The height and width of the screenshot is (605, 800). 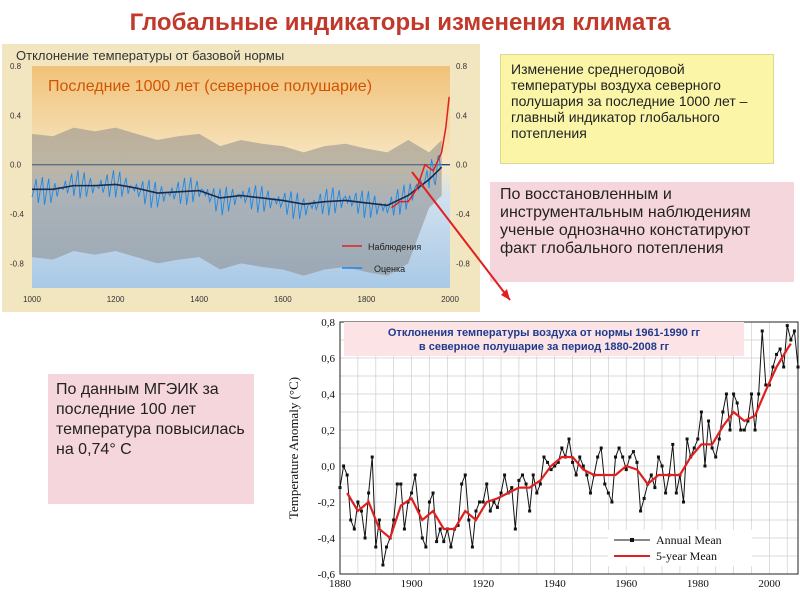 What do you see at coordinates (328, 431) in the screenshot?
I see `y-tick: 0,2` at bounding box center [328, 431].